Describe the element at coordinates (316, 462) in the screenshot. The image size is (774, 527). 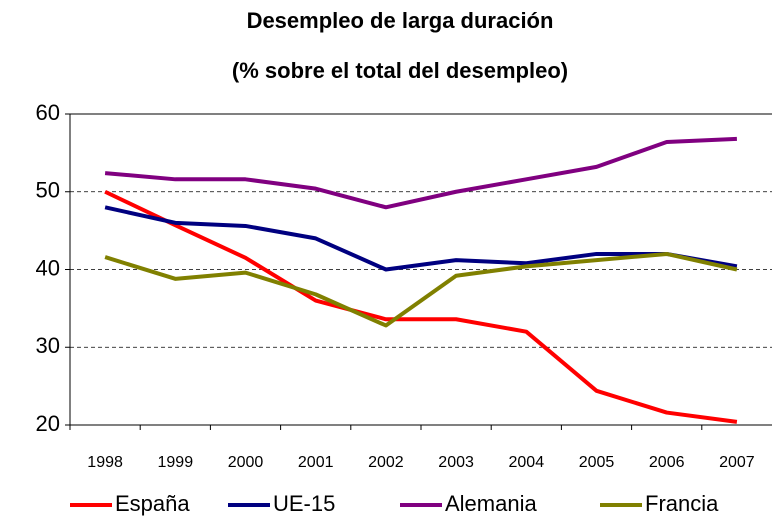
I see `x-tick-label: 2001` at that location.